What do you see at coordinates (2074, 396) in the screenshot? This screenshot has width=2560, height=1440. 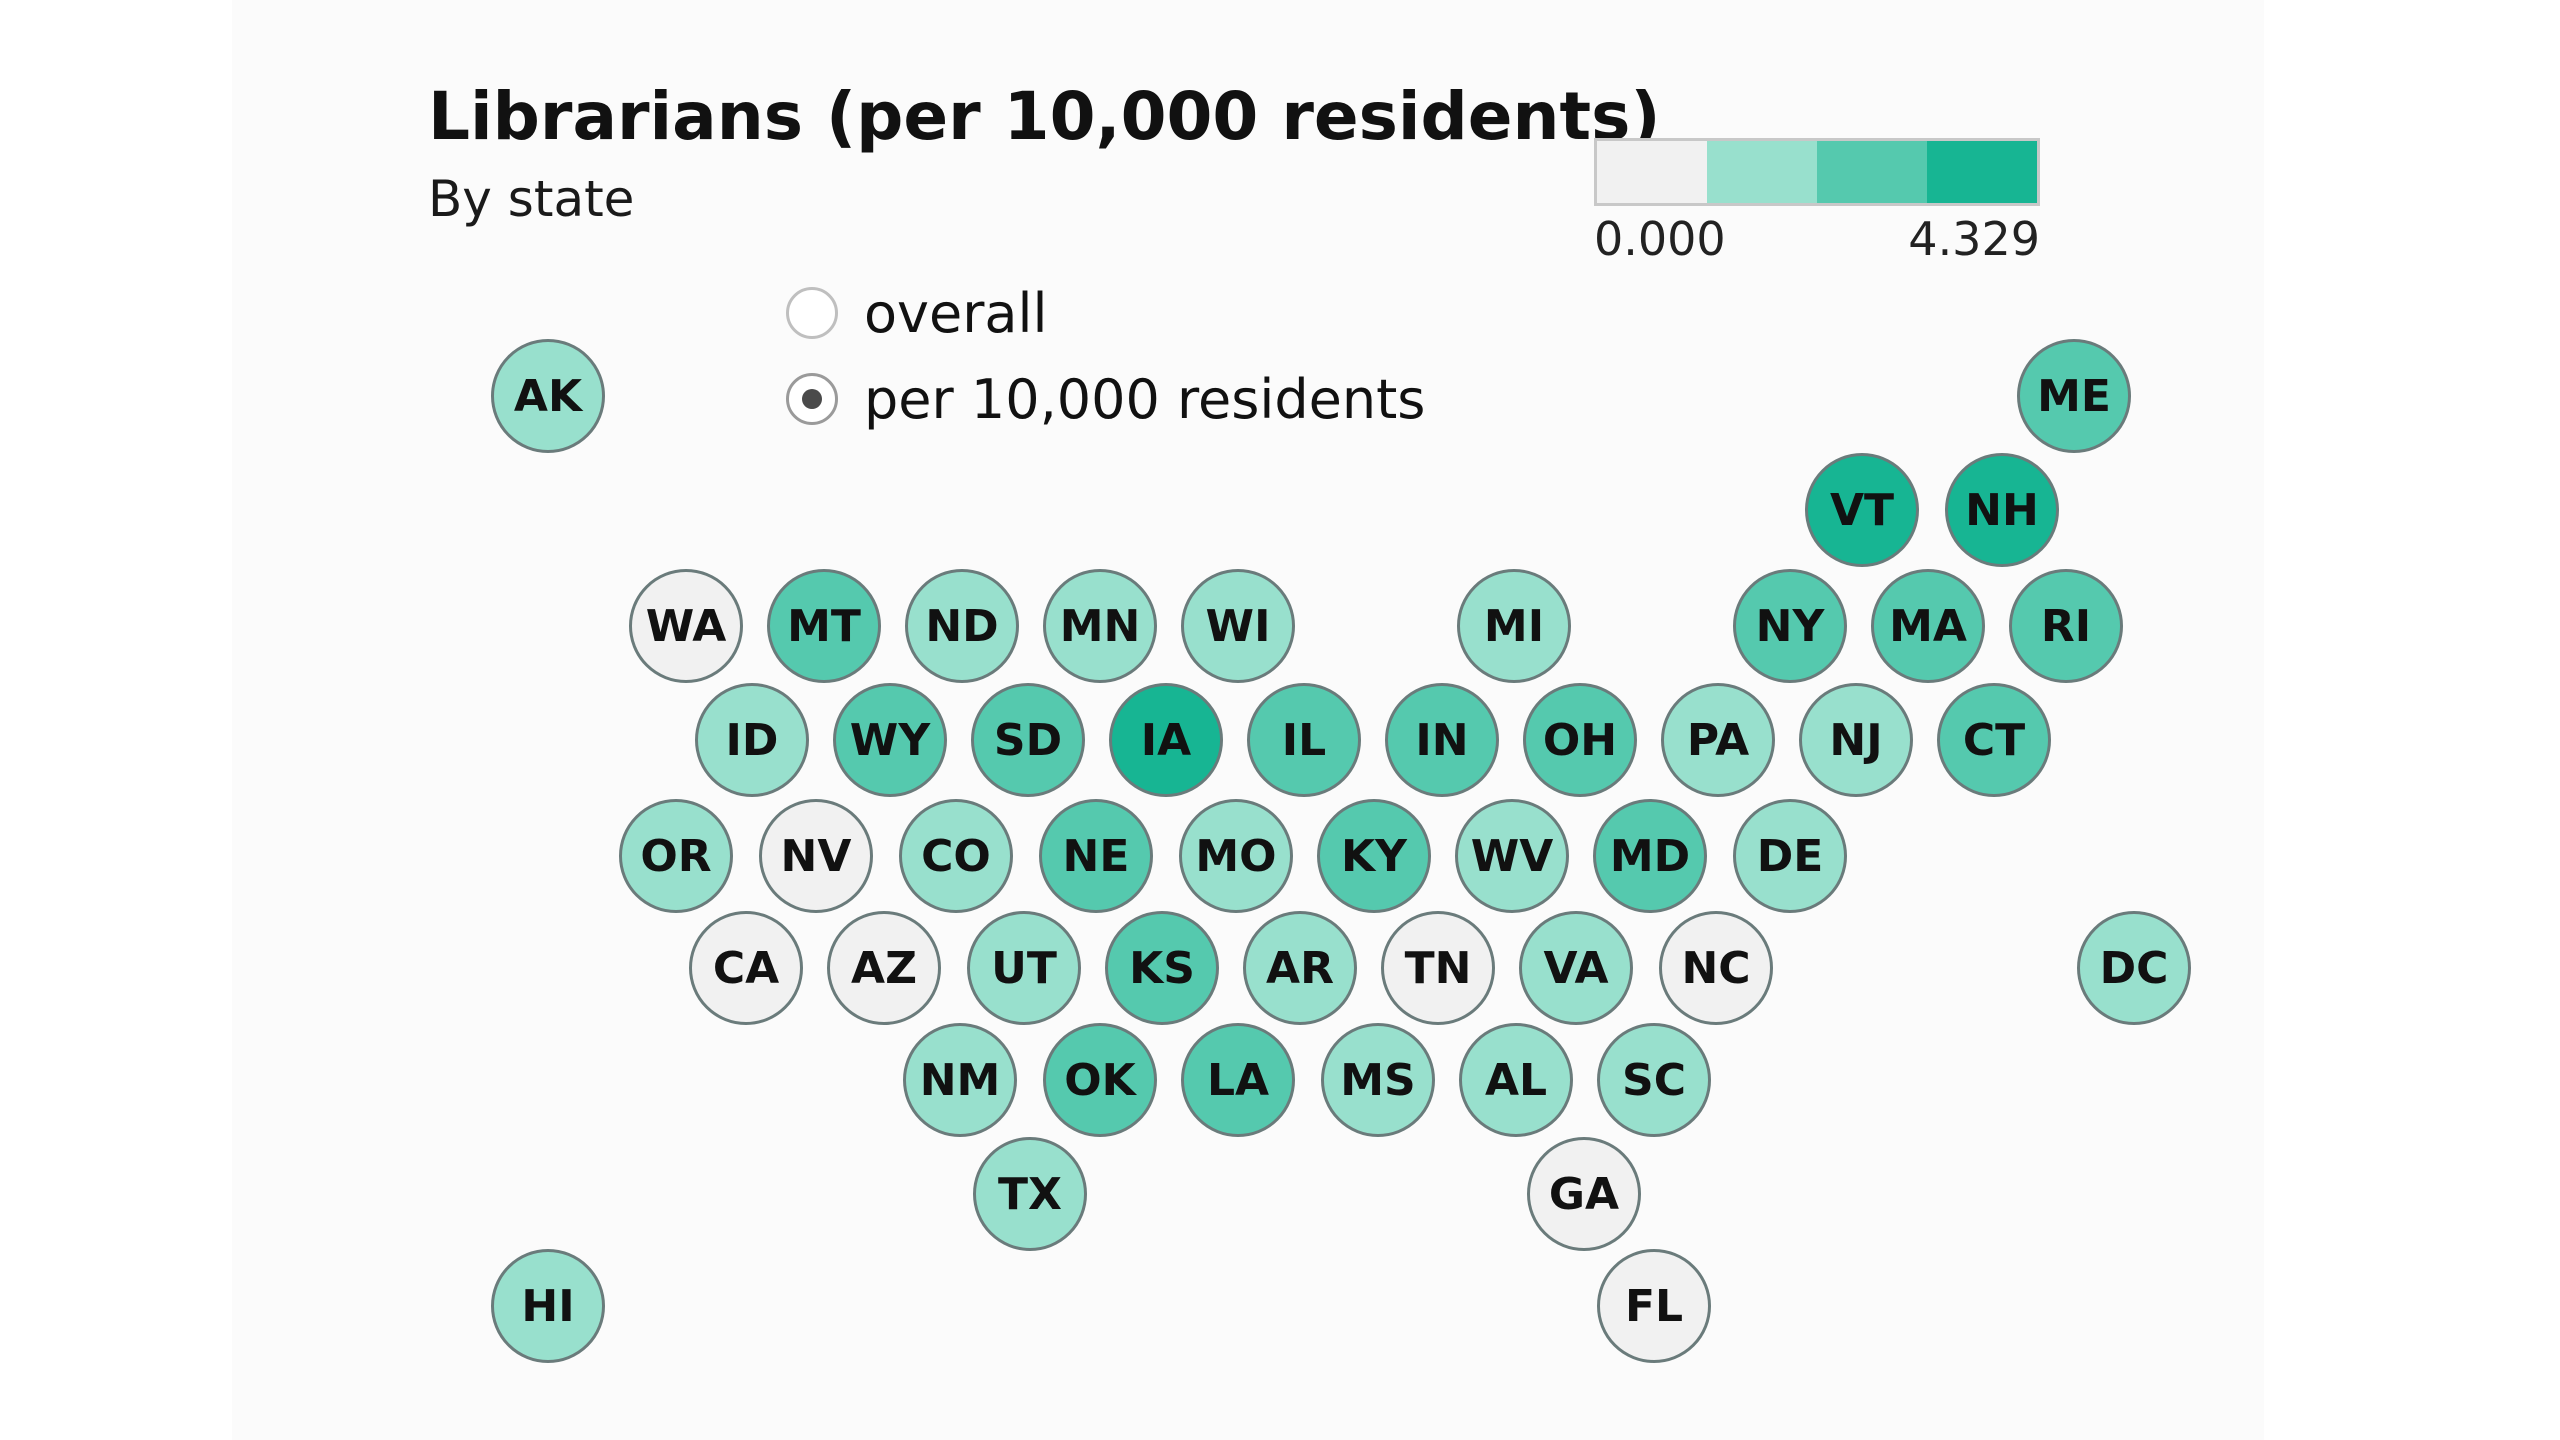 I see `state-tile-me: ME` at bounding box center [2074, 396].